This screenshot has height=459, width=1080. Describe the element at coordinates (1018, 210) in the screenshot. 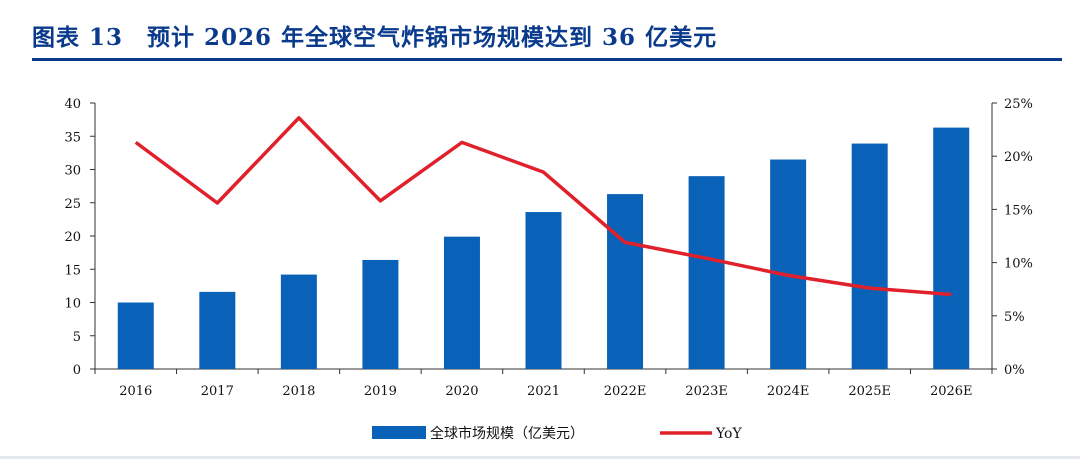

I see `y-right-tick-label: 15%` at that location.